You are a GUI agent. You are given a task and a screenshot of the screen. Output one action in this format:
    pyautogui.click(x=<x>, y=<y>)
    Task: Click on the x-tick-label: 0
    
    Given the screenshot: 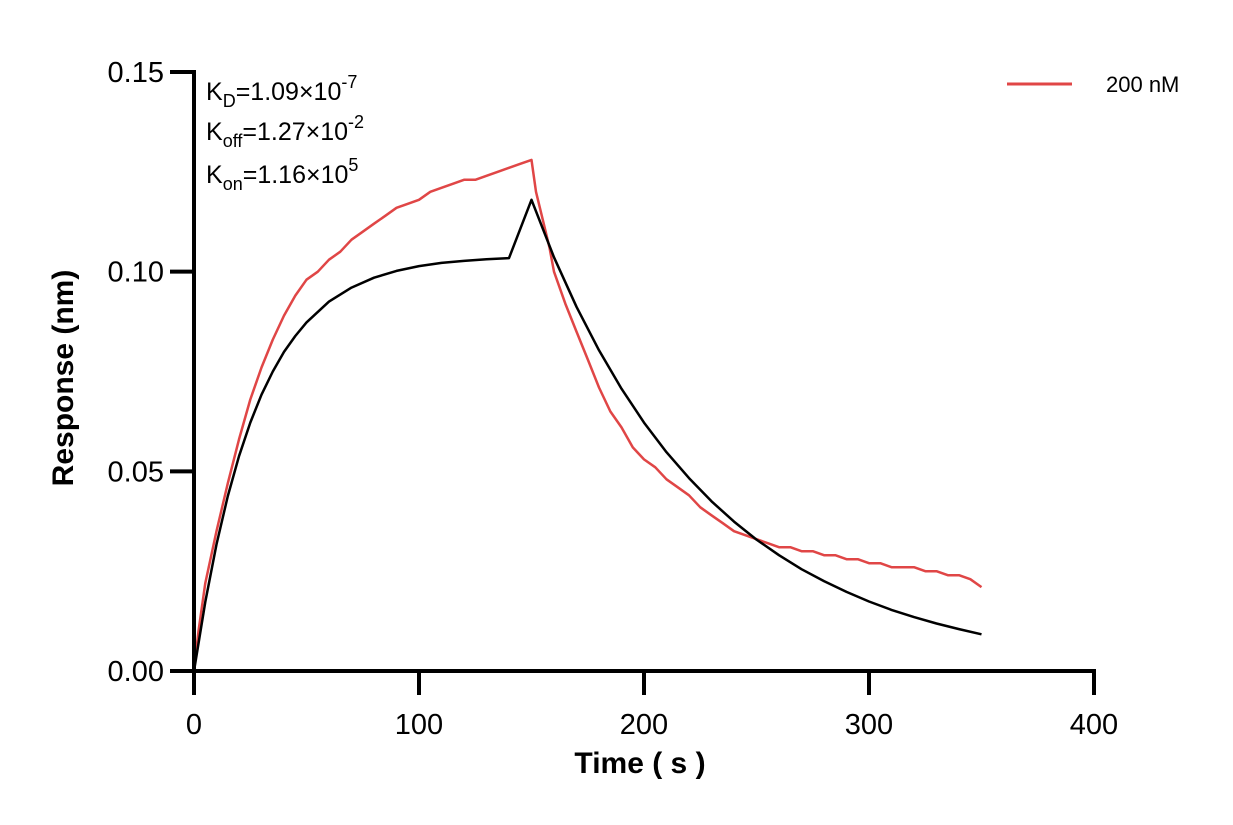 What is the action you would take?
    pyautogui.click(x=194, y=725)
    